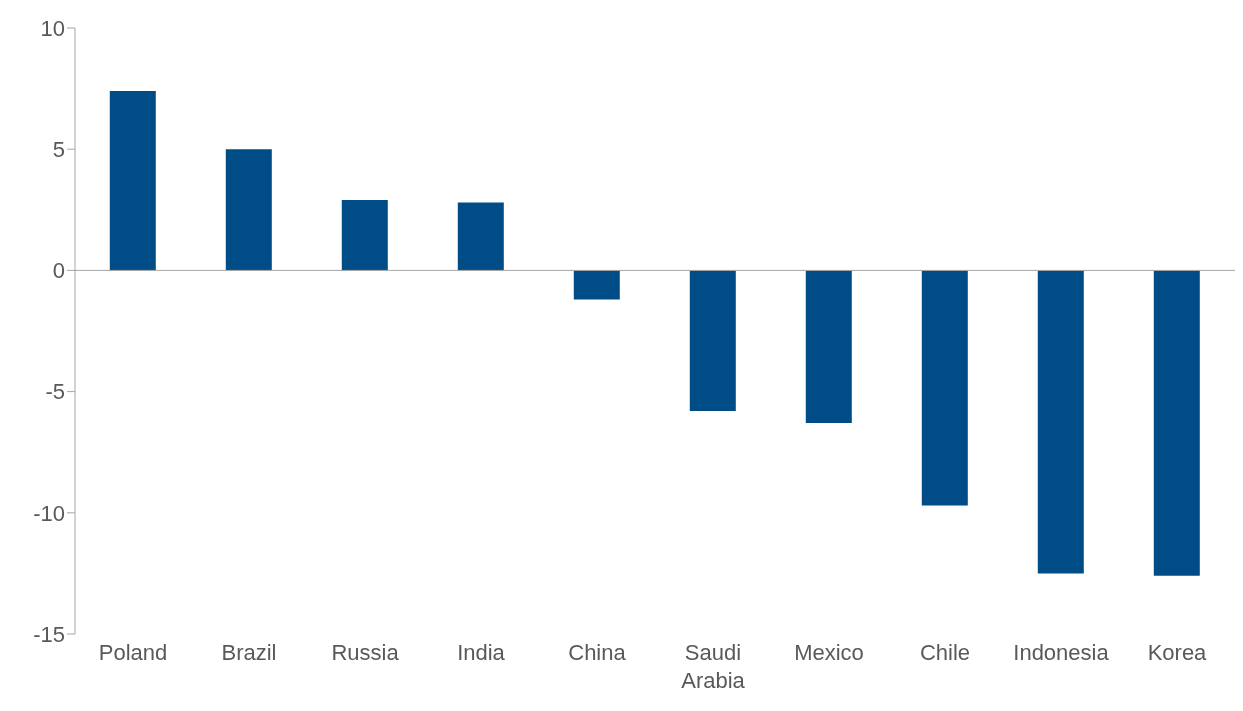 The image size is (1243, 711). What do you see at coordinates (597, 652) in the screenshot?
I see `x-tick-label: China` at bounding box center [597, 652].